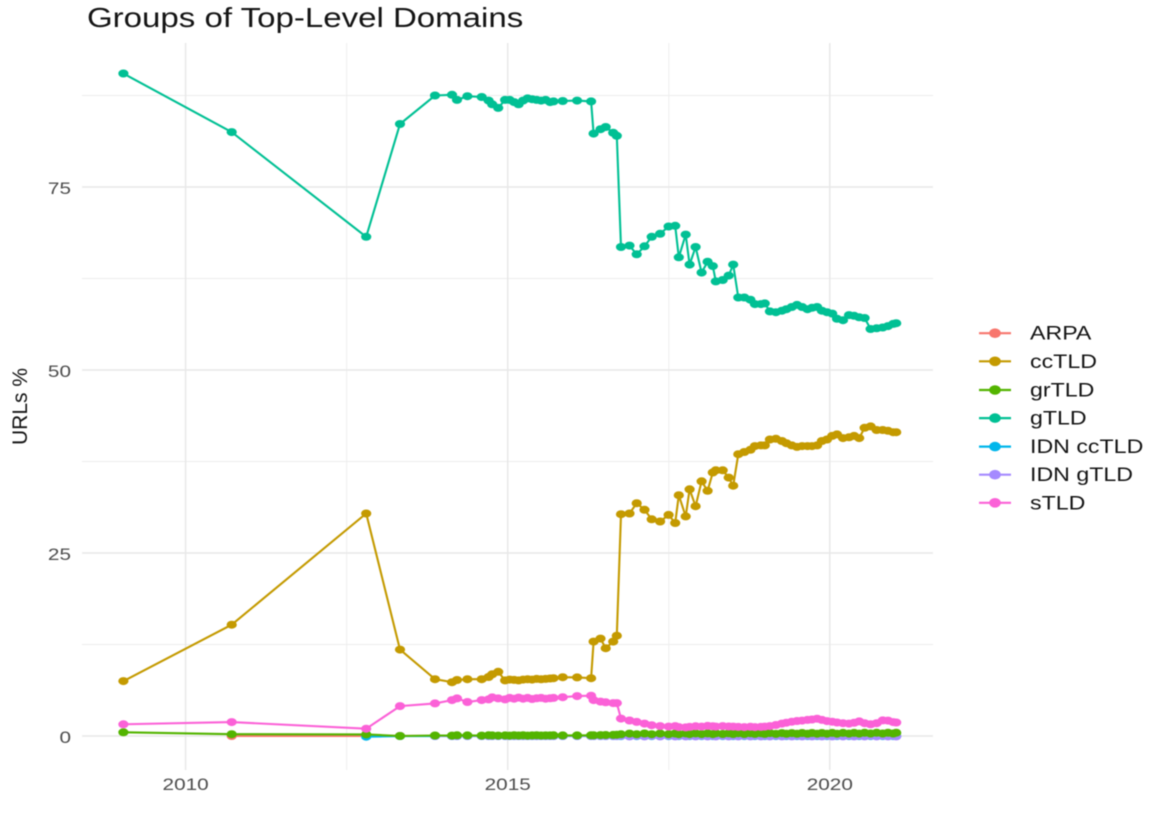 This screenshot has height=832, width=1164. I want to click on svg-text: ARPA, so click(1061, 334).